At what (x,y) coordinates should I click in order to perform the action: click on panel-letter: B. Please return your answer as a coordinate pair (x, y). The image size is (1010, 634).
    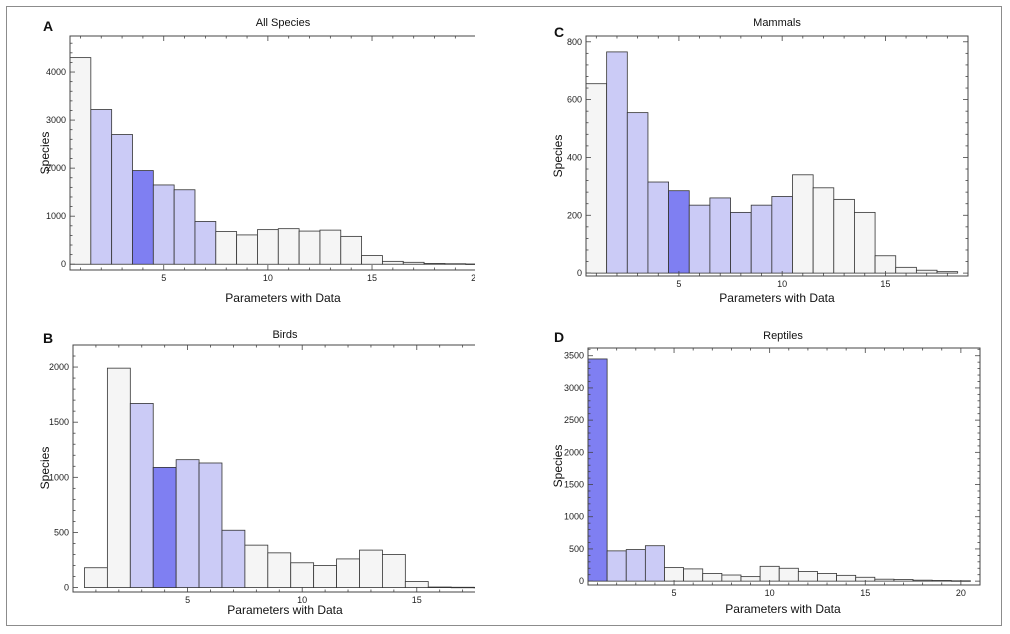
    Looking at the image, I should click on (48, 338).